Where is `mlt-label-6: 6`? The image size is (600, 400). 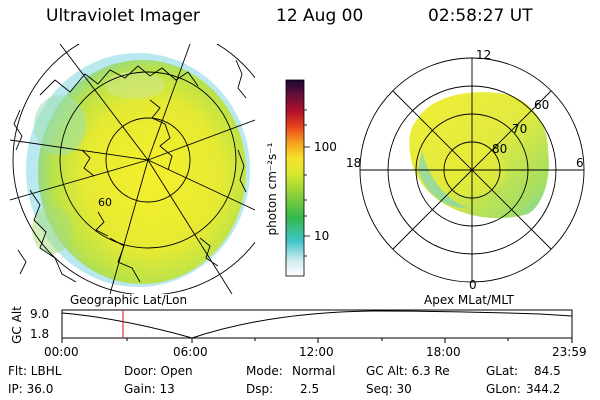 mlt-label-6: 6 is located at coordinates (580, 163).